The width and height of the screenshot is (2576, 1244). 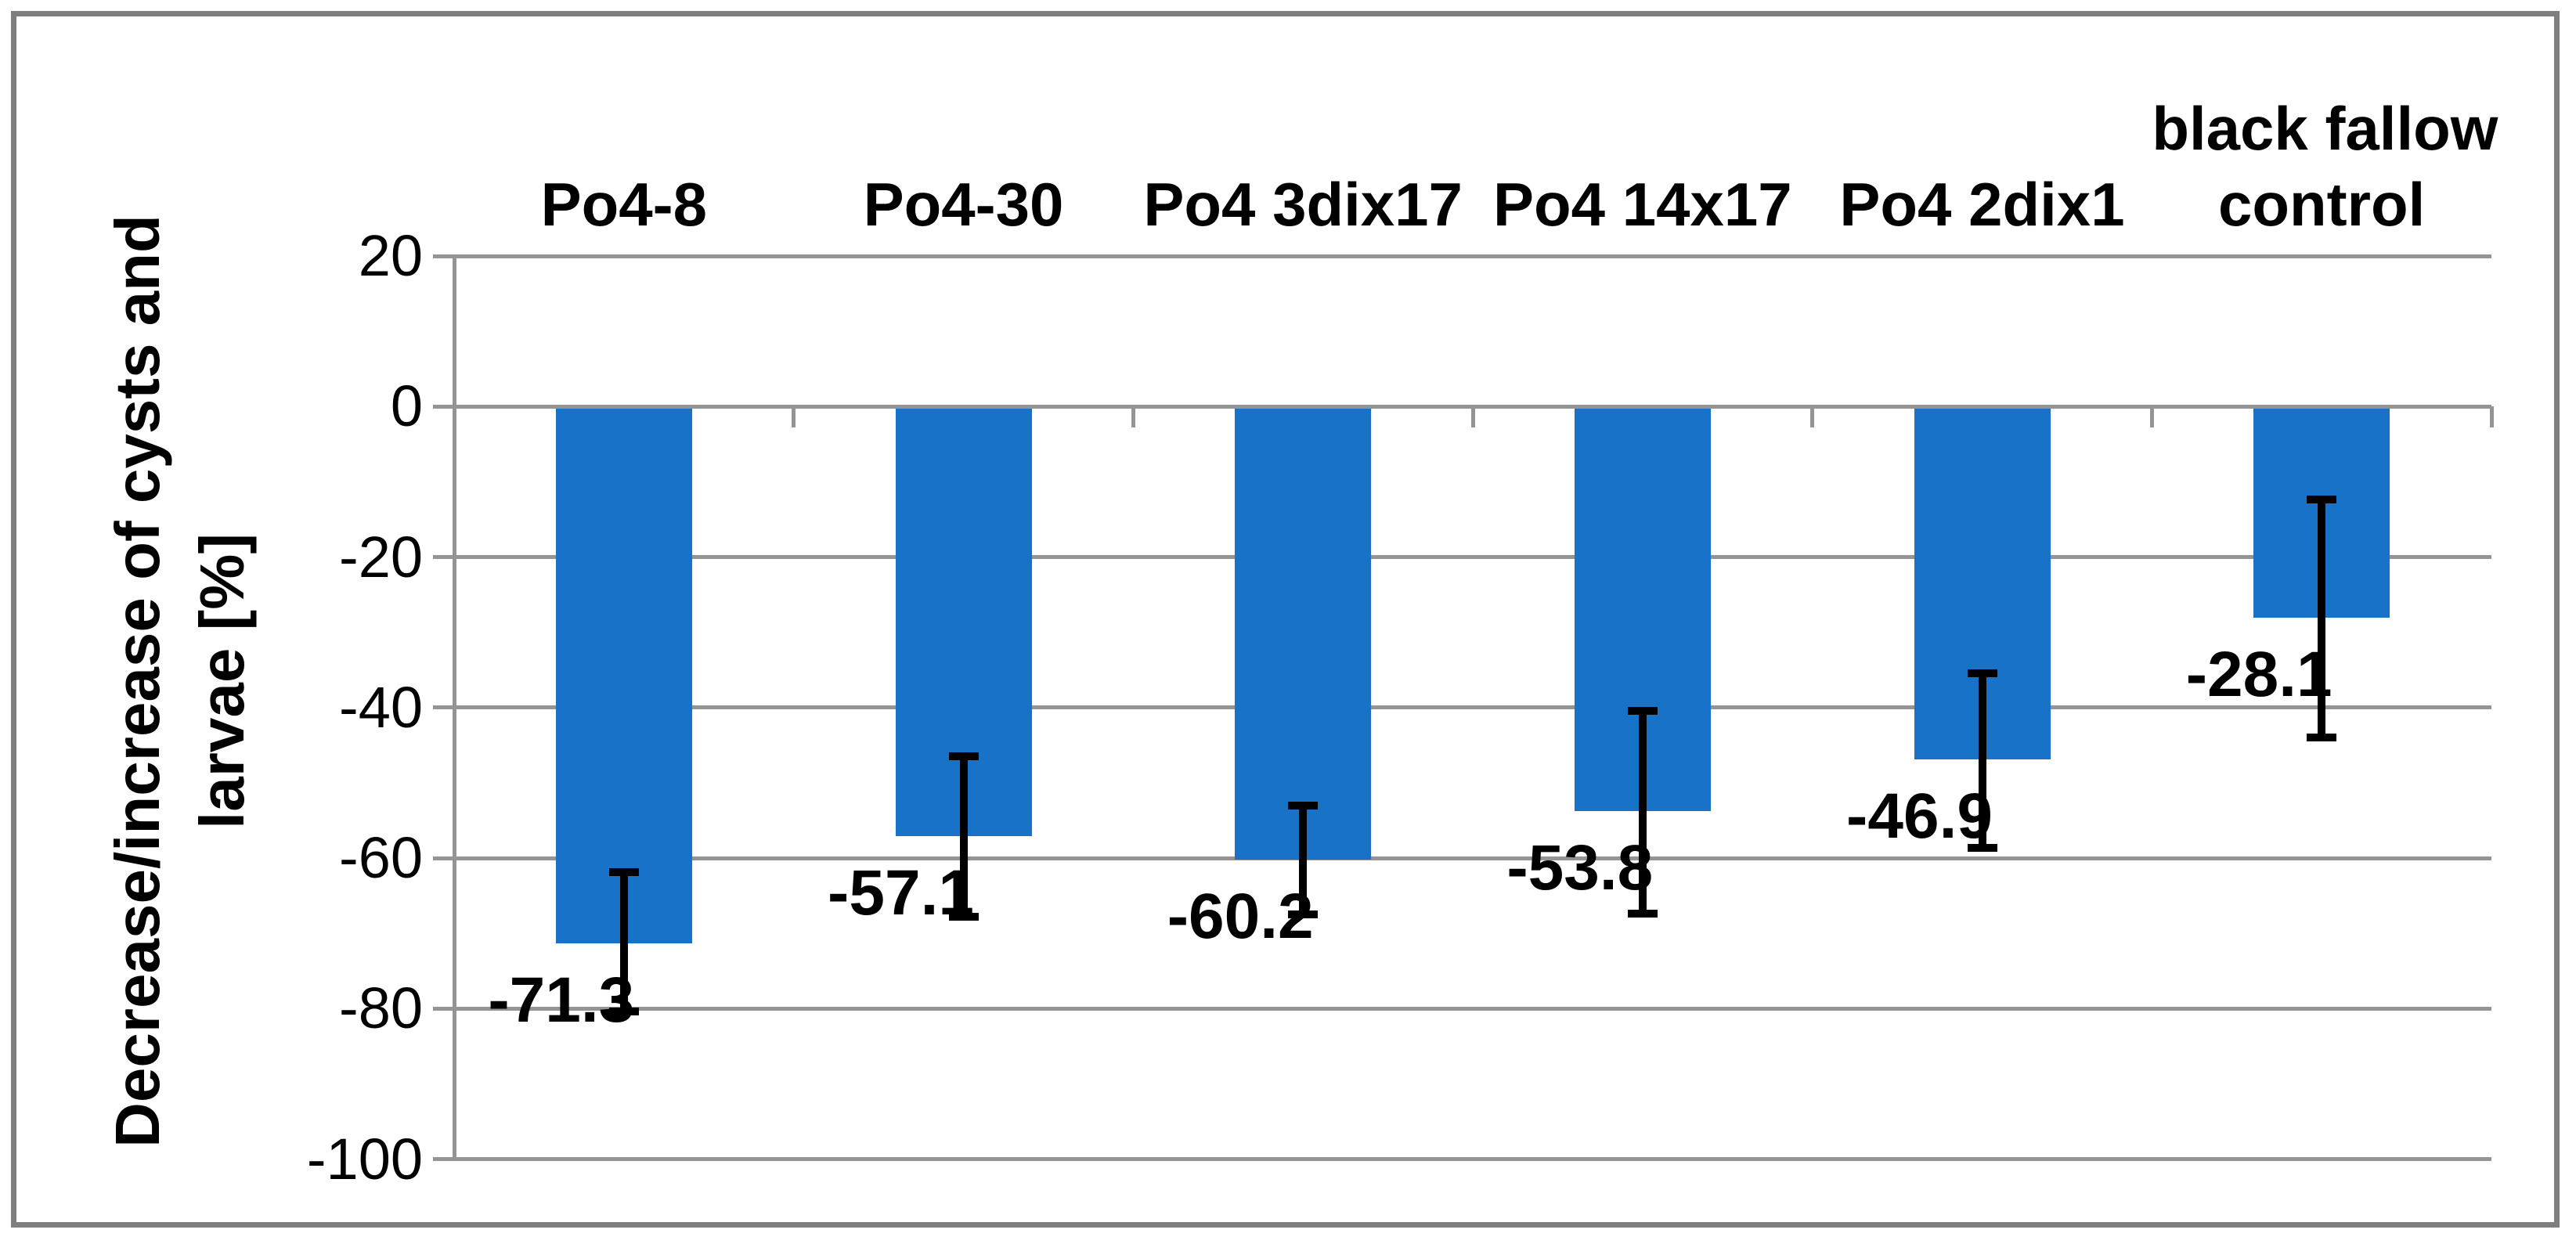 I want to click on ytick-label--40: -40, so click(x=381, y=707).